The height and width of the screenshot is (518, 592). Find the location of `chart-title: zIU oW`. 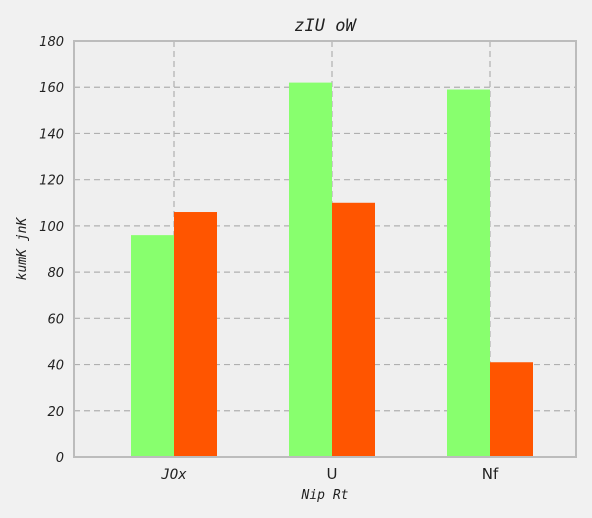

chart-title: zIU oW is located at coordinates (325, 26).